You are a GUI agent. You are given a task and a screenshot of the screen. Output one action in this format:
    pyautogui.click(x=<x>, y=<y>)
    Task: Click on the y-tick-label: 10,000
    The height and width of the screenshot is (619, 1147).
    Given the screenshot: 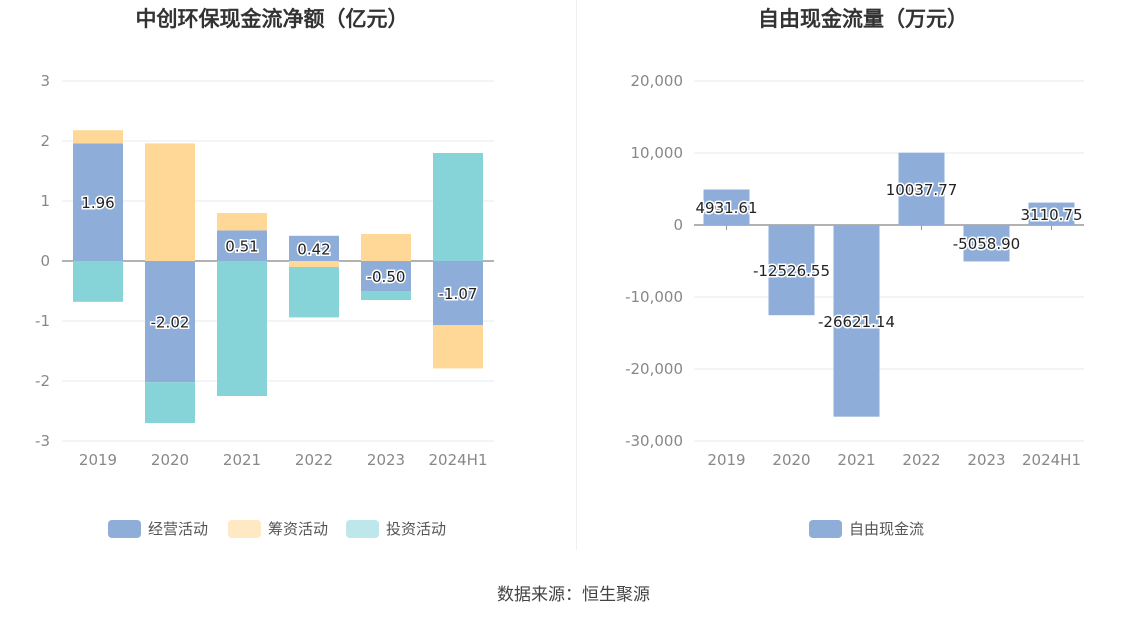 What is the action you would take?
    pyautogui.click(x=657, y=153)
    